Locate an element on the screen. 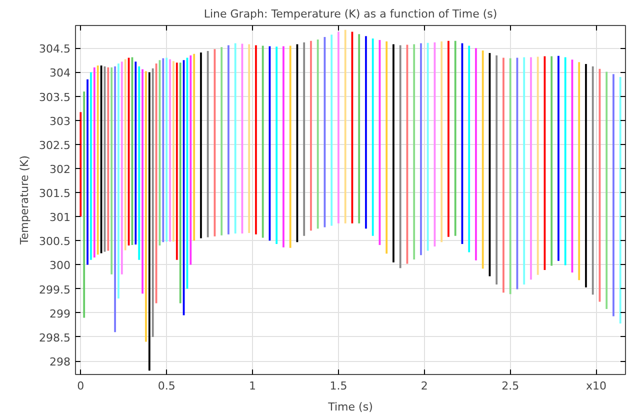 The width and height of the screenshot is (629, 416). y-tick-label: 303.5 is located at coordinates (55, 97).